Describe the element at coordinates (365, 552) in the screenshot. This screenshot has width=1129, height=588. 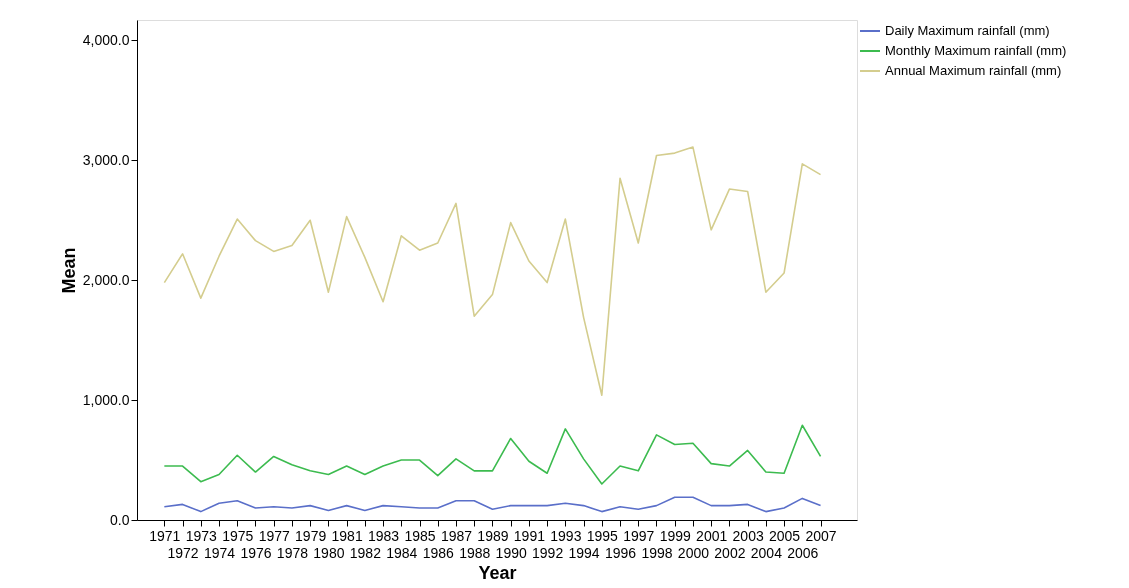
I see `x-tick-label: 1982` at that location.